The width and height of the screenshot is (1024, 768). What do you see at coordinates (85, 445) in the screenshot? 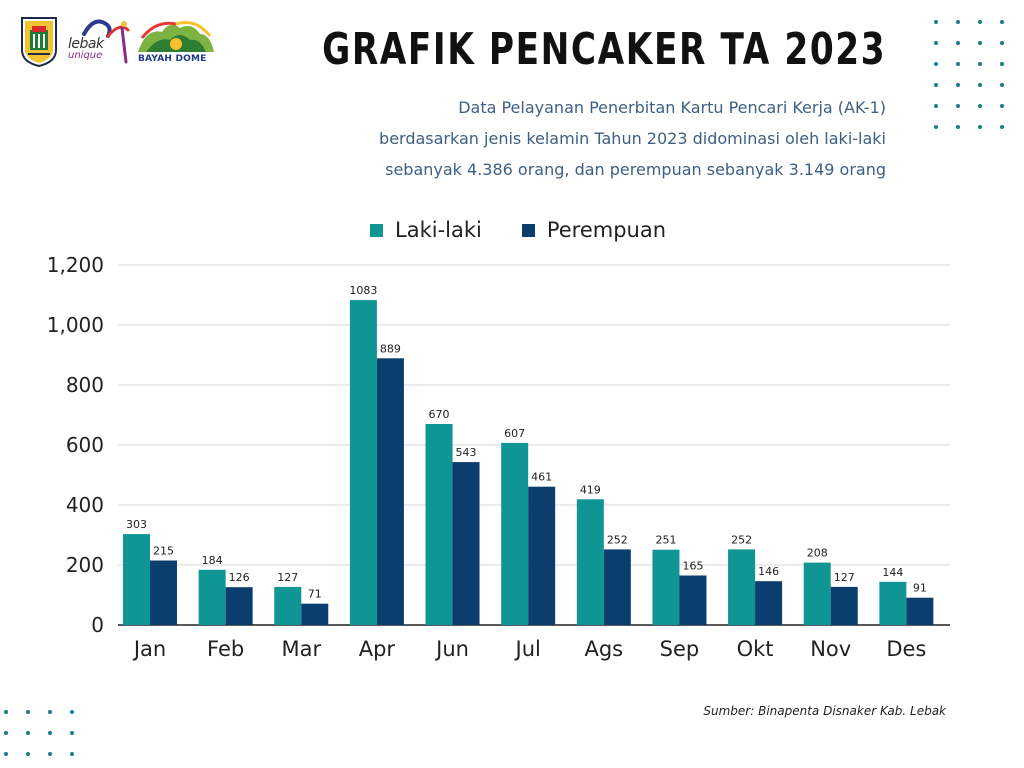
I see `y-tick-label: 600` at bounding box center [85, 445].